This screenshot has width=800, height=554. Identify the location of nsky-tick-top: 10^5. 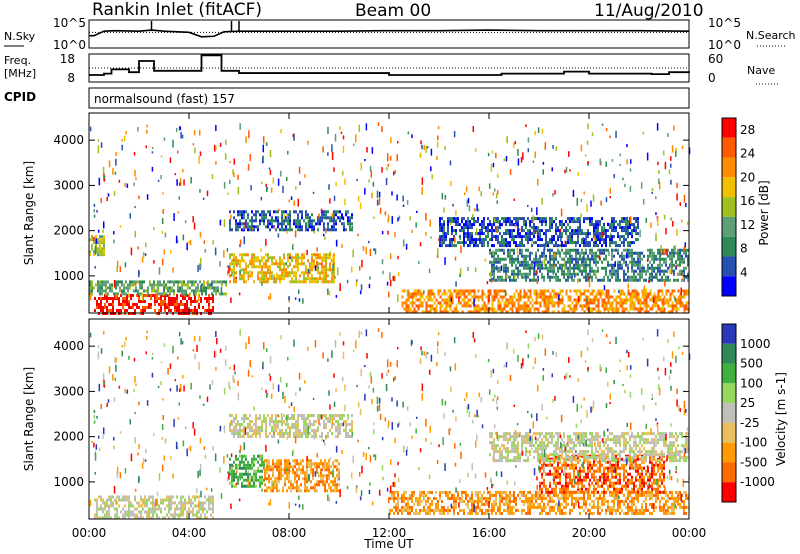
(69, 23).